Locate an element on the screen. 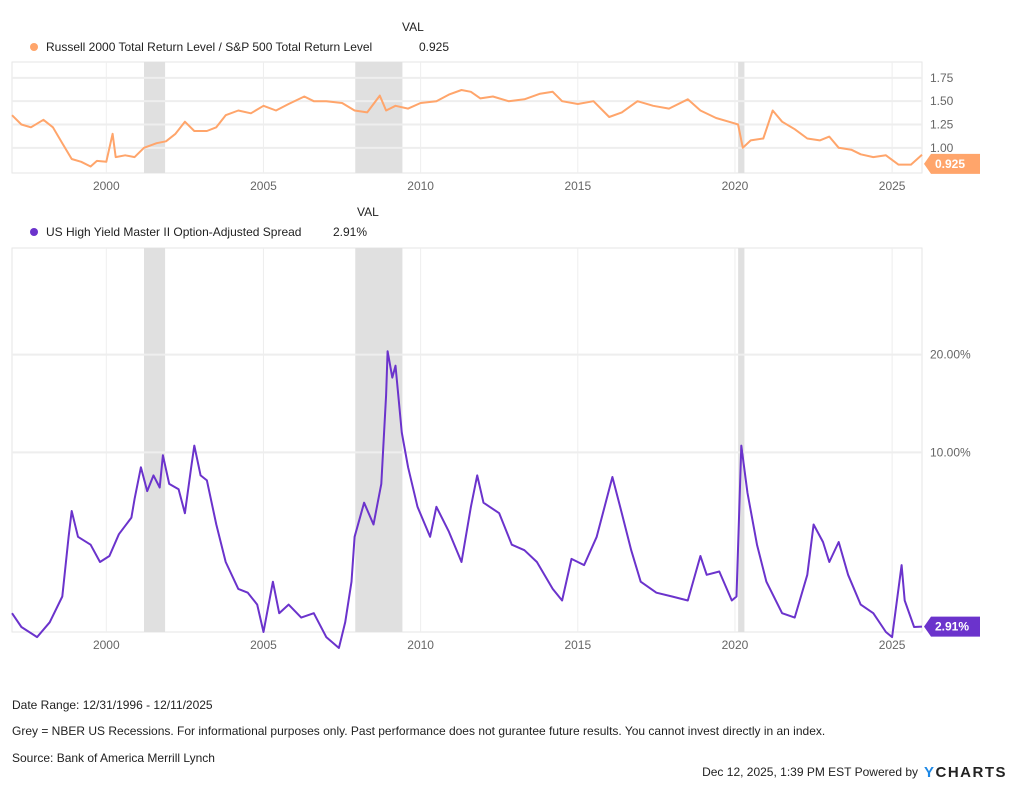 The width and height of the screenshot is (1024, 792). legend-value-russell: 0.925 is located at coordinates (434, 47).